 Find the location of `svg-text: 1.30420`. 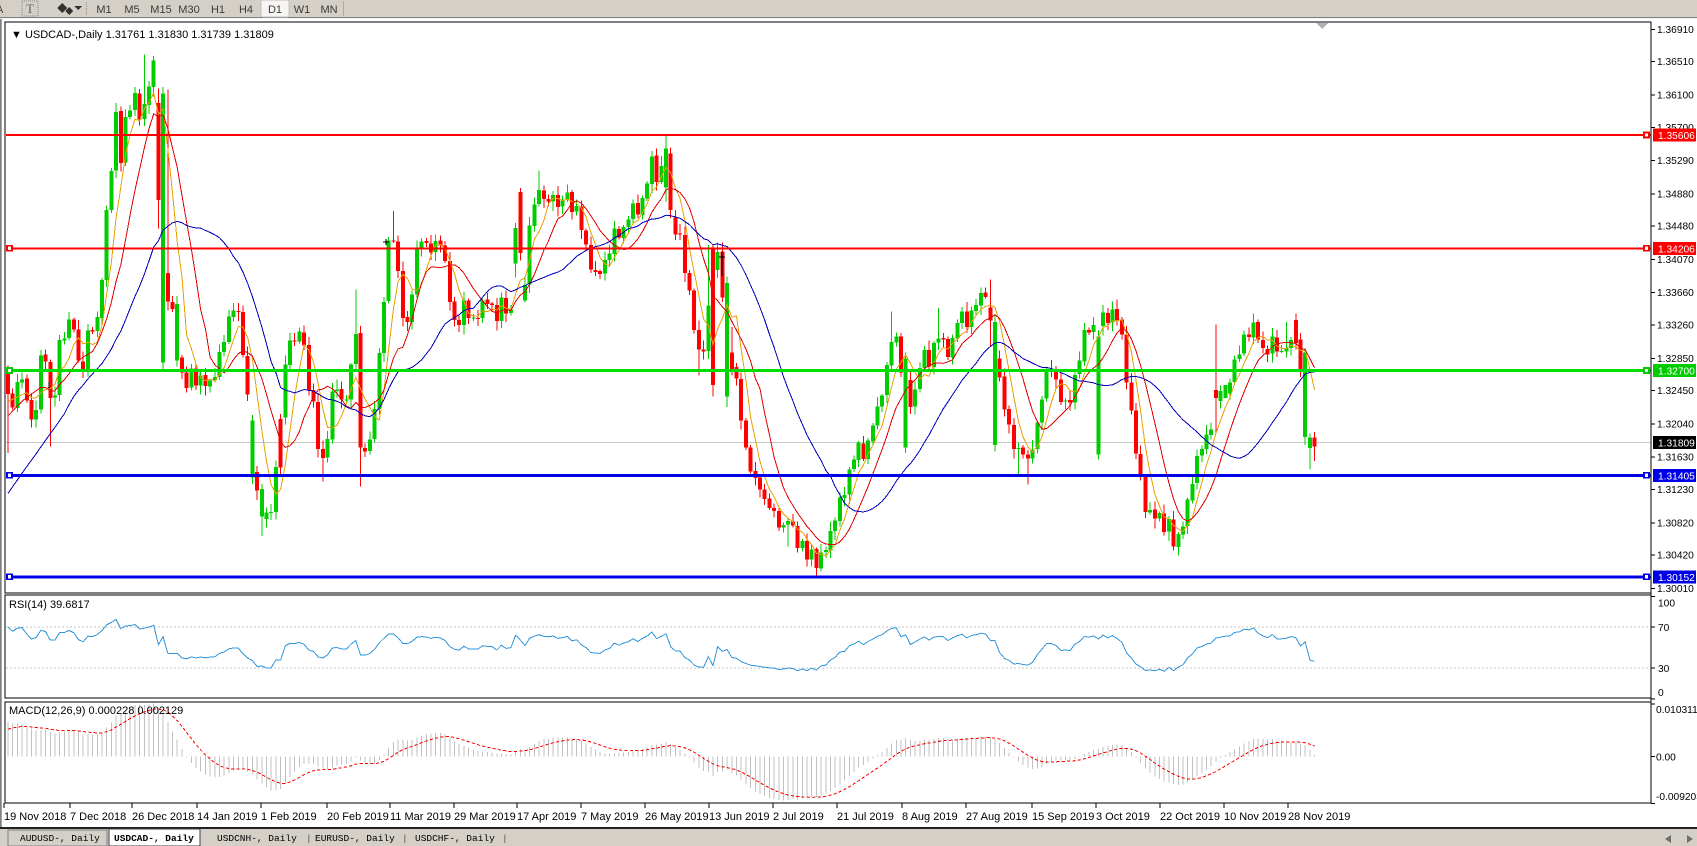

svg-text: 1.30420 is located at coordinates (1675, 556).